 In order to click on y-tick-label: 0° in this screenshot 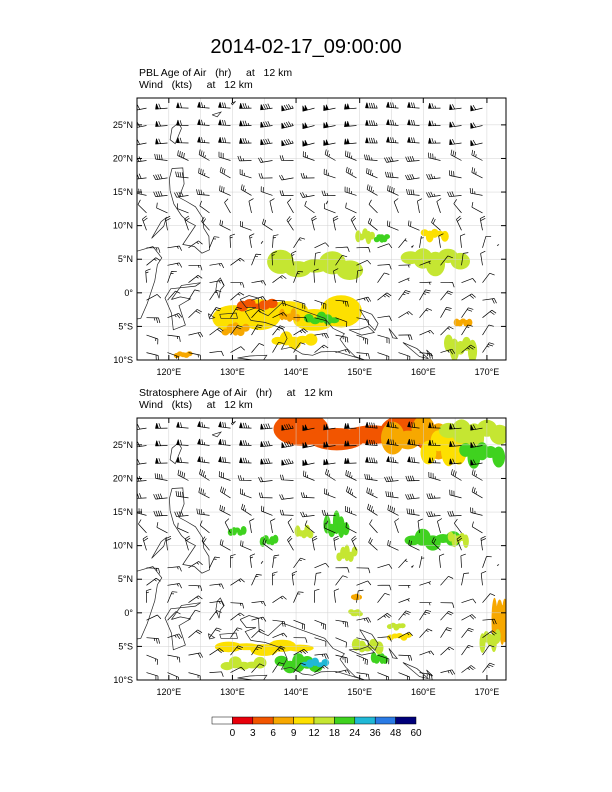, I will do `click(128, 613)`.